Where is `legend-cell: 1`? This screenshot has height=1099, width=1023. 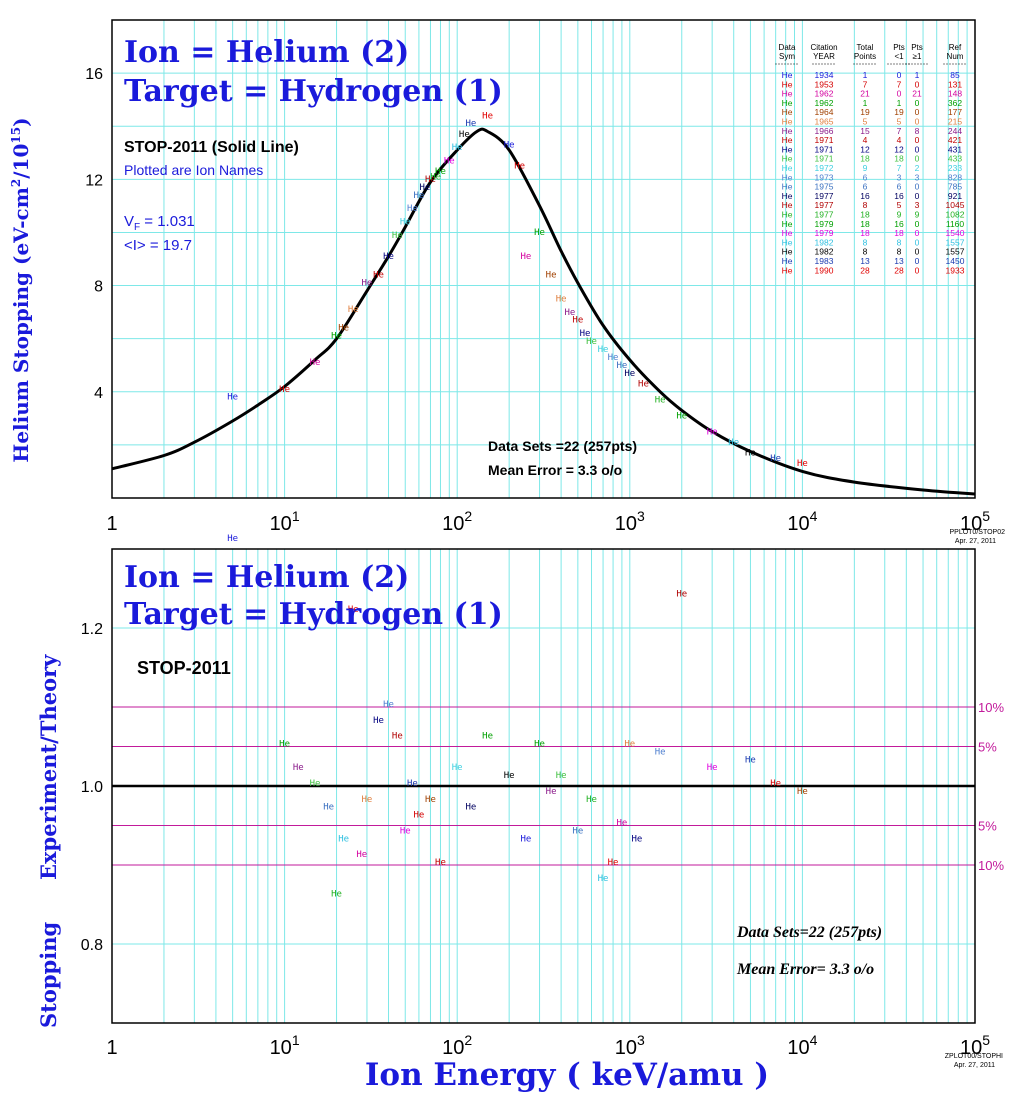
legend-cell: 1 is located at coordinates (865, 75).